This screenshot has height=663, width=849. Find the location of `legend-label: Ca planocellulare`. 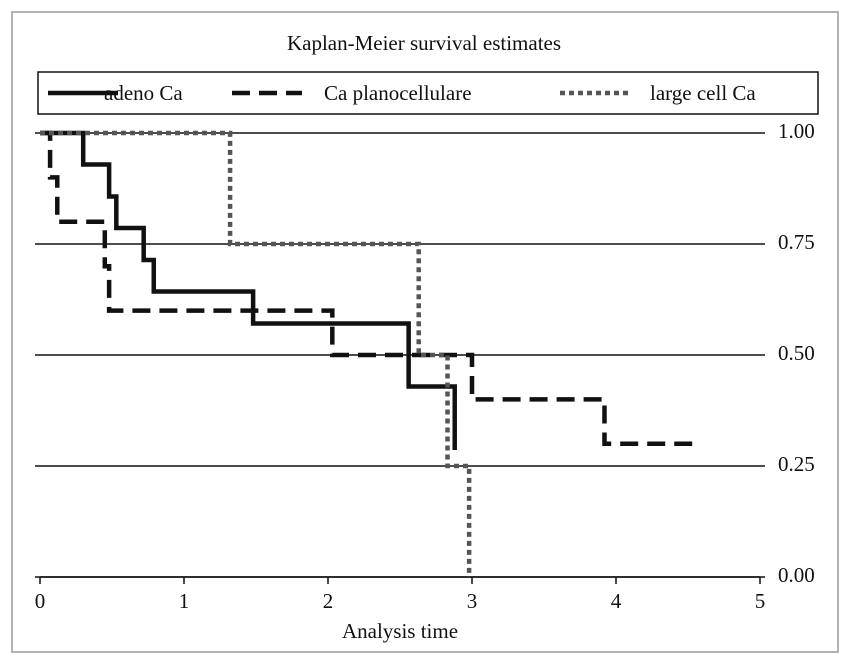

legend-label: Ca planocellulare is located at coordinates (398, 93).